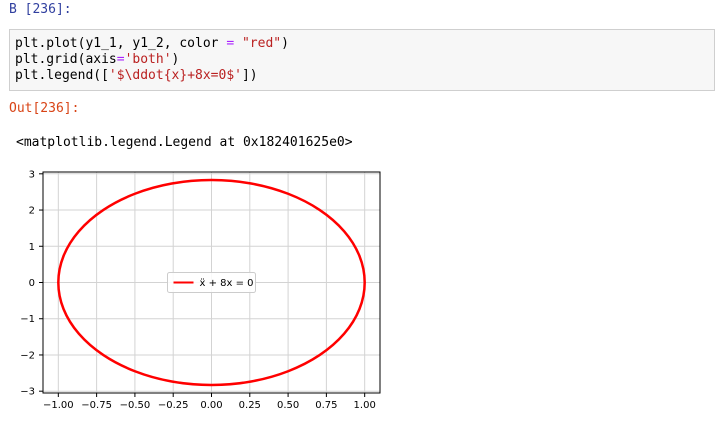 The width and height of the screenshot is (728, 427). I want to click on x-tick-label: −0.75, so click(96, 405).